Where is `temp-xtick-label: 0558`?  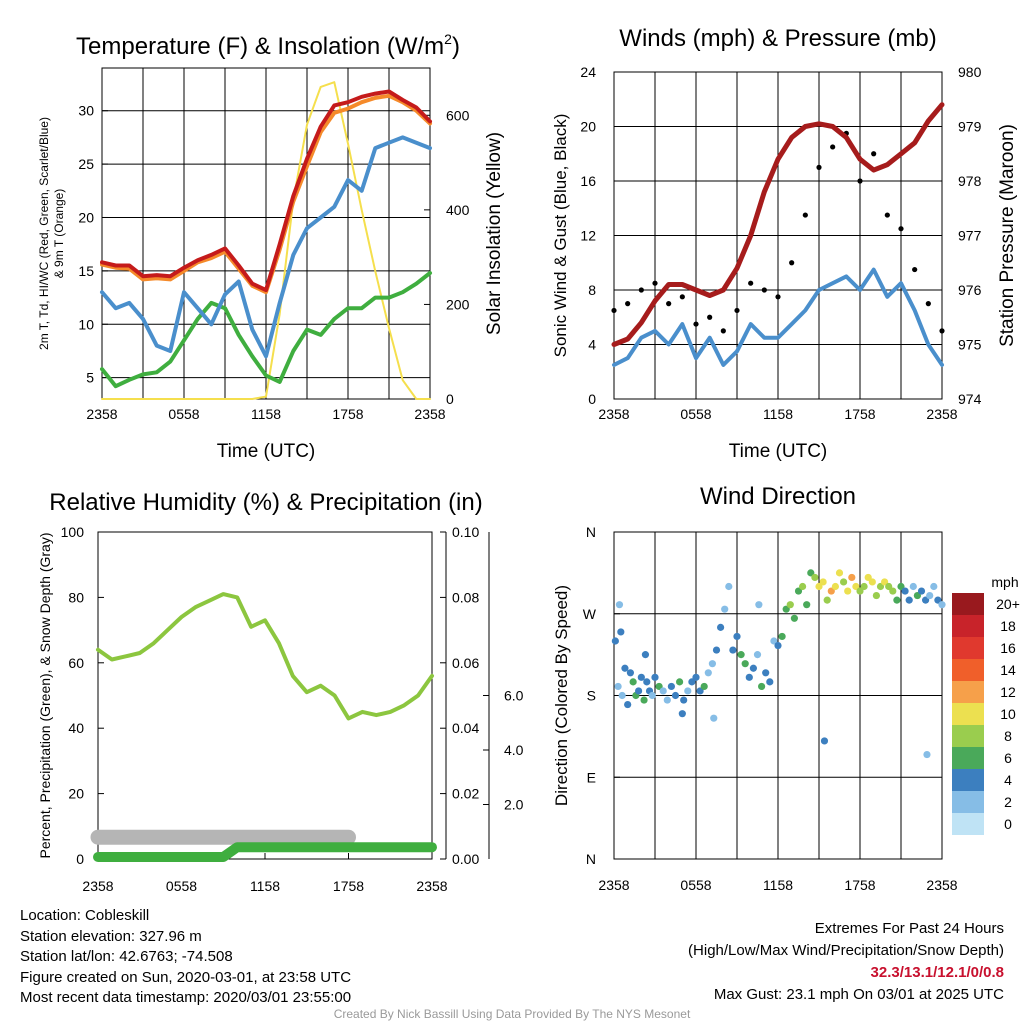
temp-xtick-label: 0558 is located at coordinates (183, 414).